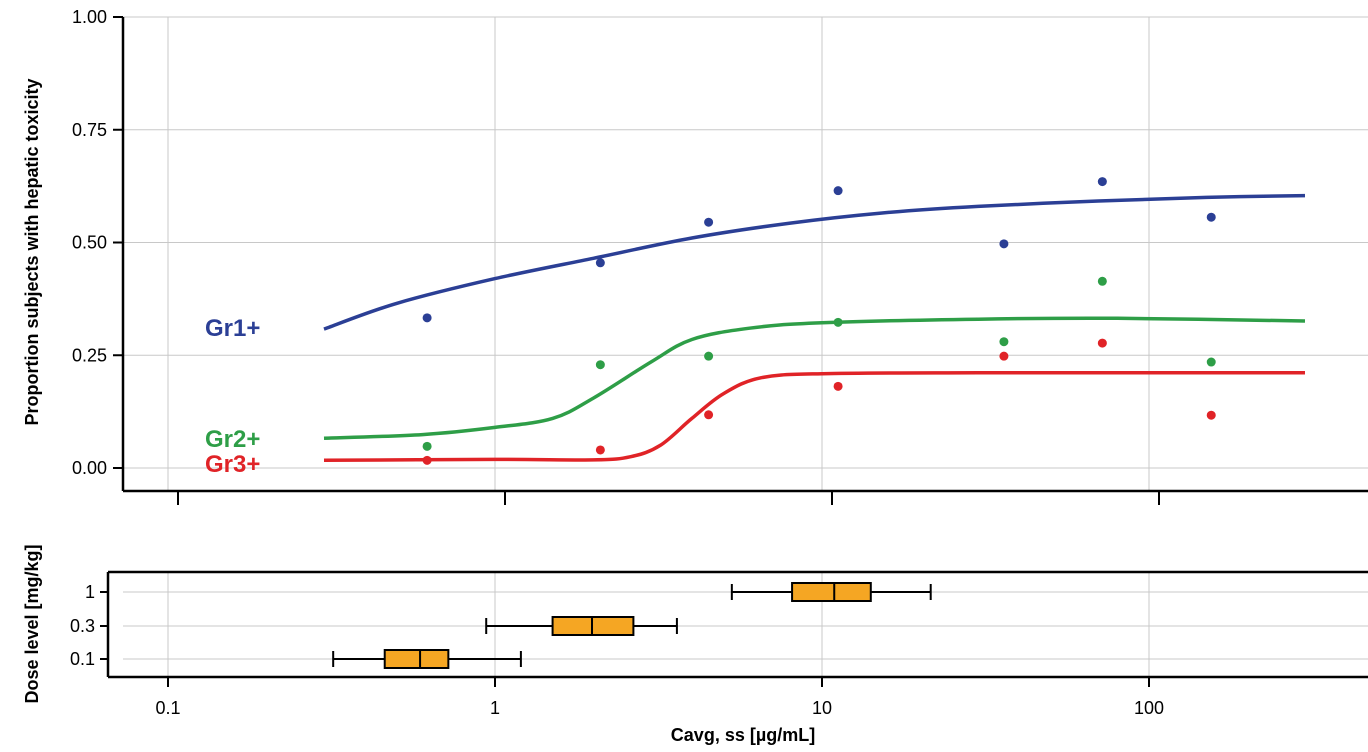 The height and width of the screenshot is (752, 1368). I want to click on fit-curve-gr3-plus, so click(814, 417).